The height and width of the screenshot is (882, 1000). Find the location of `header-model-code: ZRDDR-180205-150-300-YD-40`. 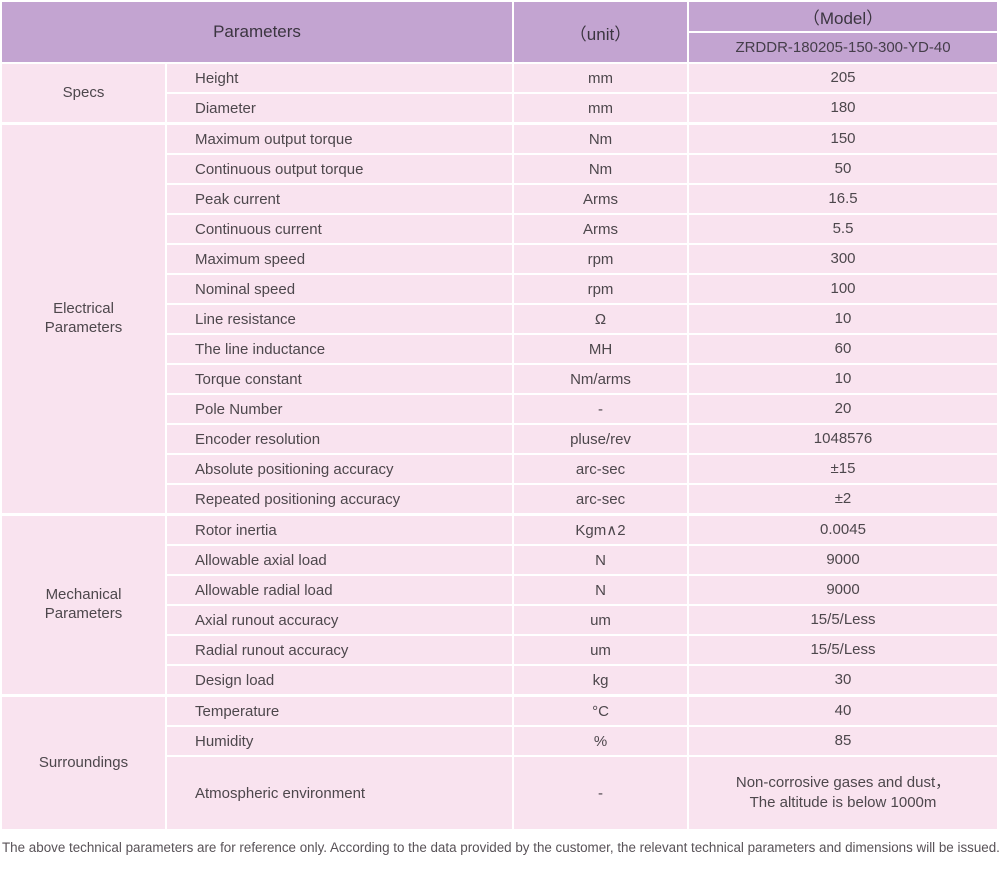

header-model-code: ZRDDR-180205-150-300-YD-40 is located at coordinates (843, 47).